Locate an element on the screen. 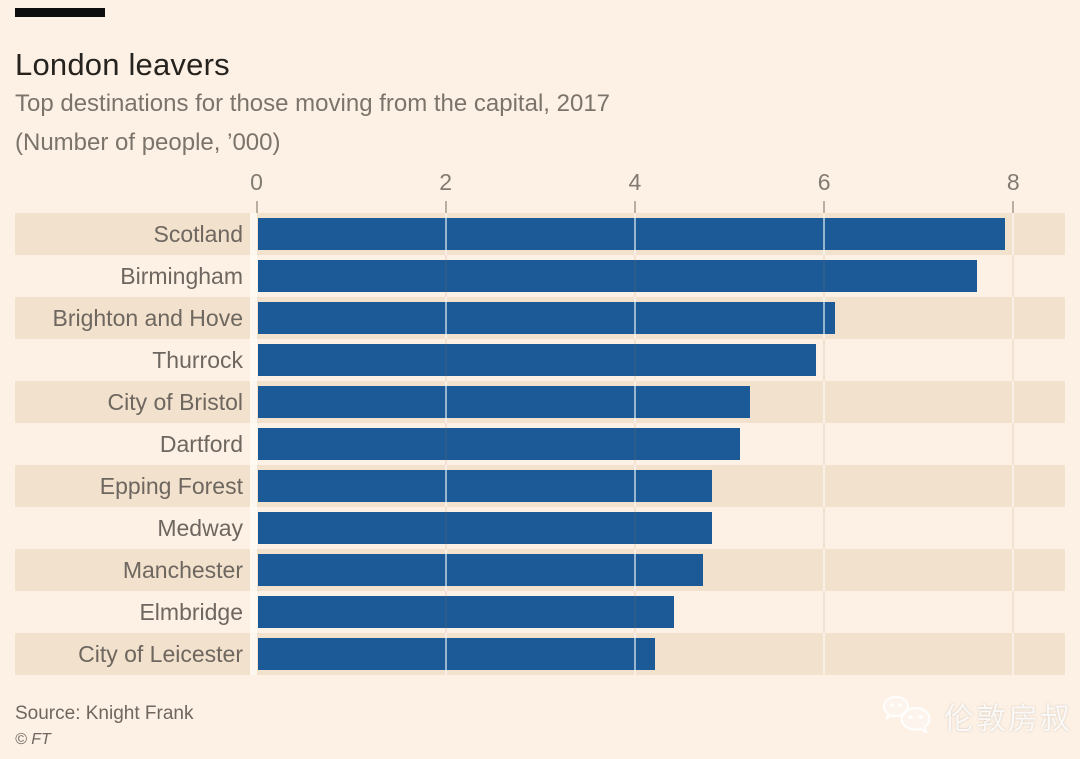 This screenshot has height=759, width=1080. chart-row: Brighton and Hove is located at coordinates (540, 318).